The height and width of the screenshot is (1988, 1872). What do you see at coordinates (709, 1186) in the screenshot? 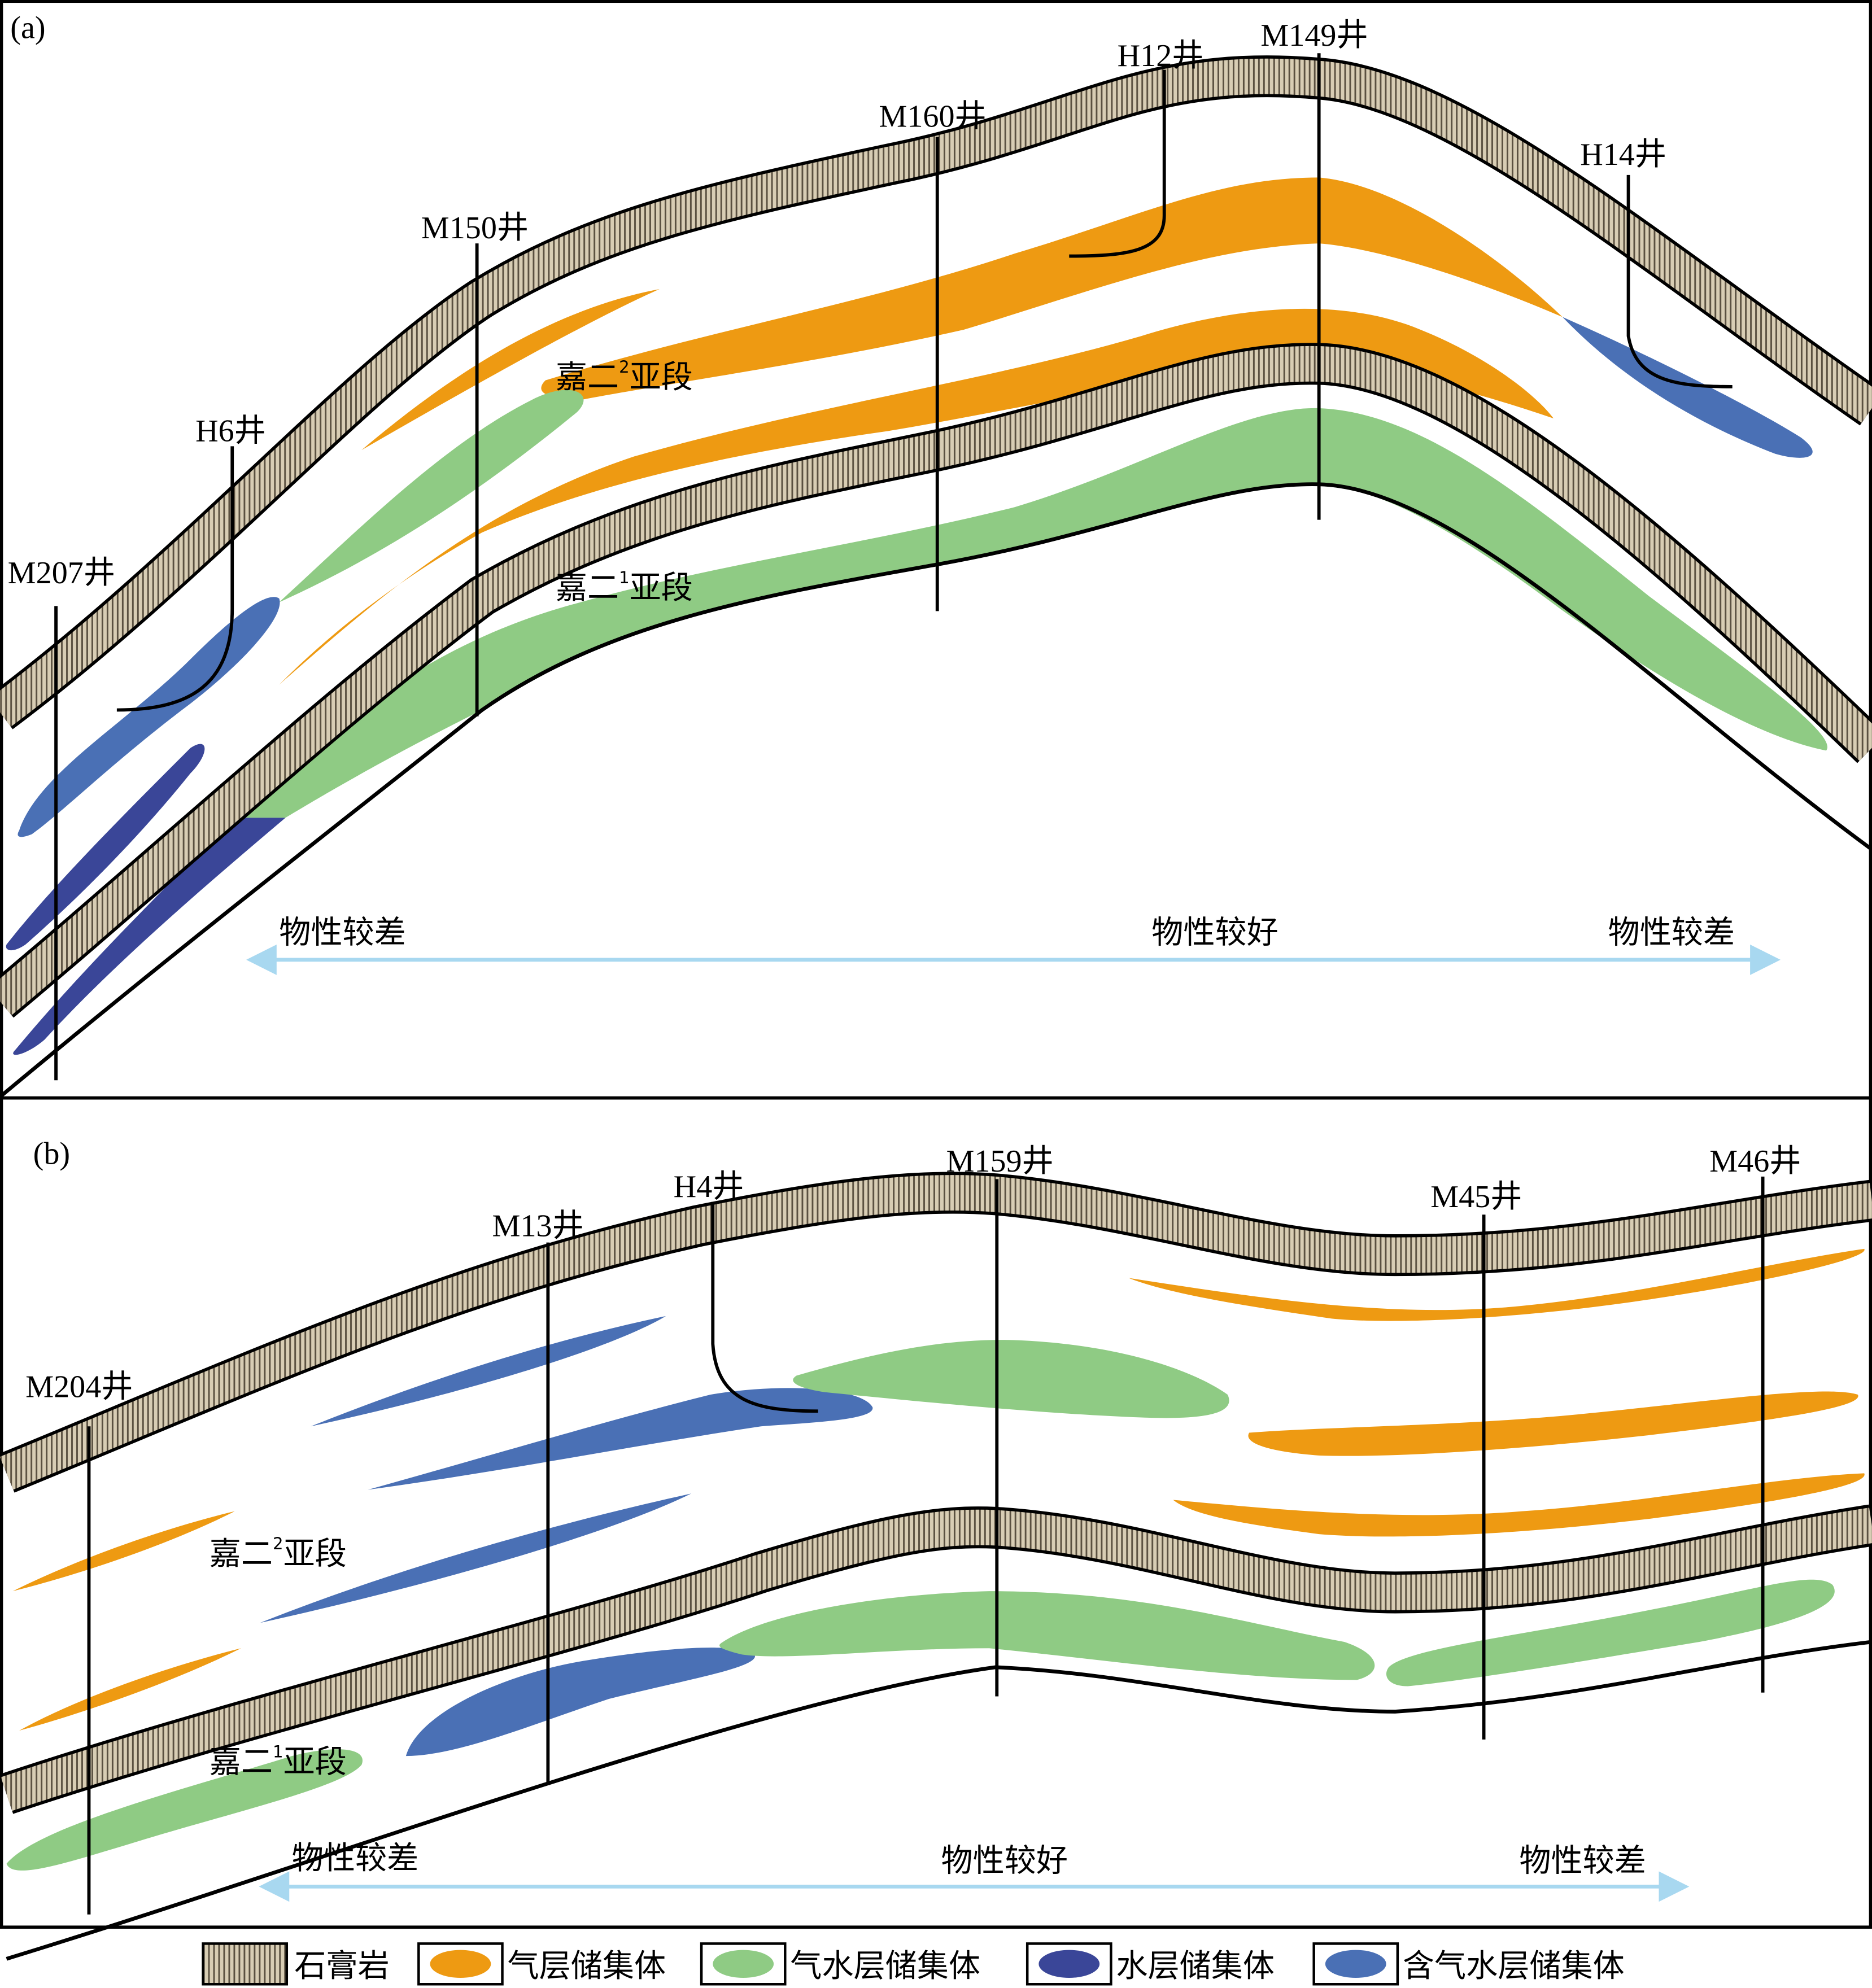
I see `well-label: H4井` at bounding box center [709, 1186].